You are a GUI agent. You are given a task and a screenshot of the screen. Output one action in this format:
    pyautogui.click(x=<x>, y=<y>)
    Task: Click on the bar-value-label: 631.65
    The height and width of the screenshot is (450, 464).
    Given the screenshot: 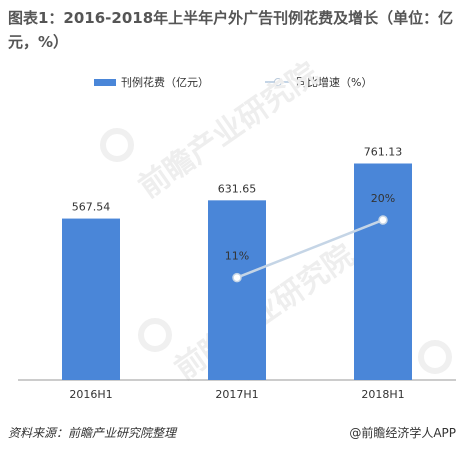 What is the action you would take?
    pyautogui.click(x=237, y=188)
    